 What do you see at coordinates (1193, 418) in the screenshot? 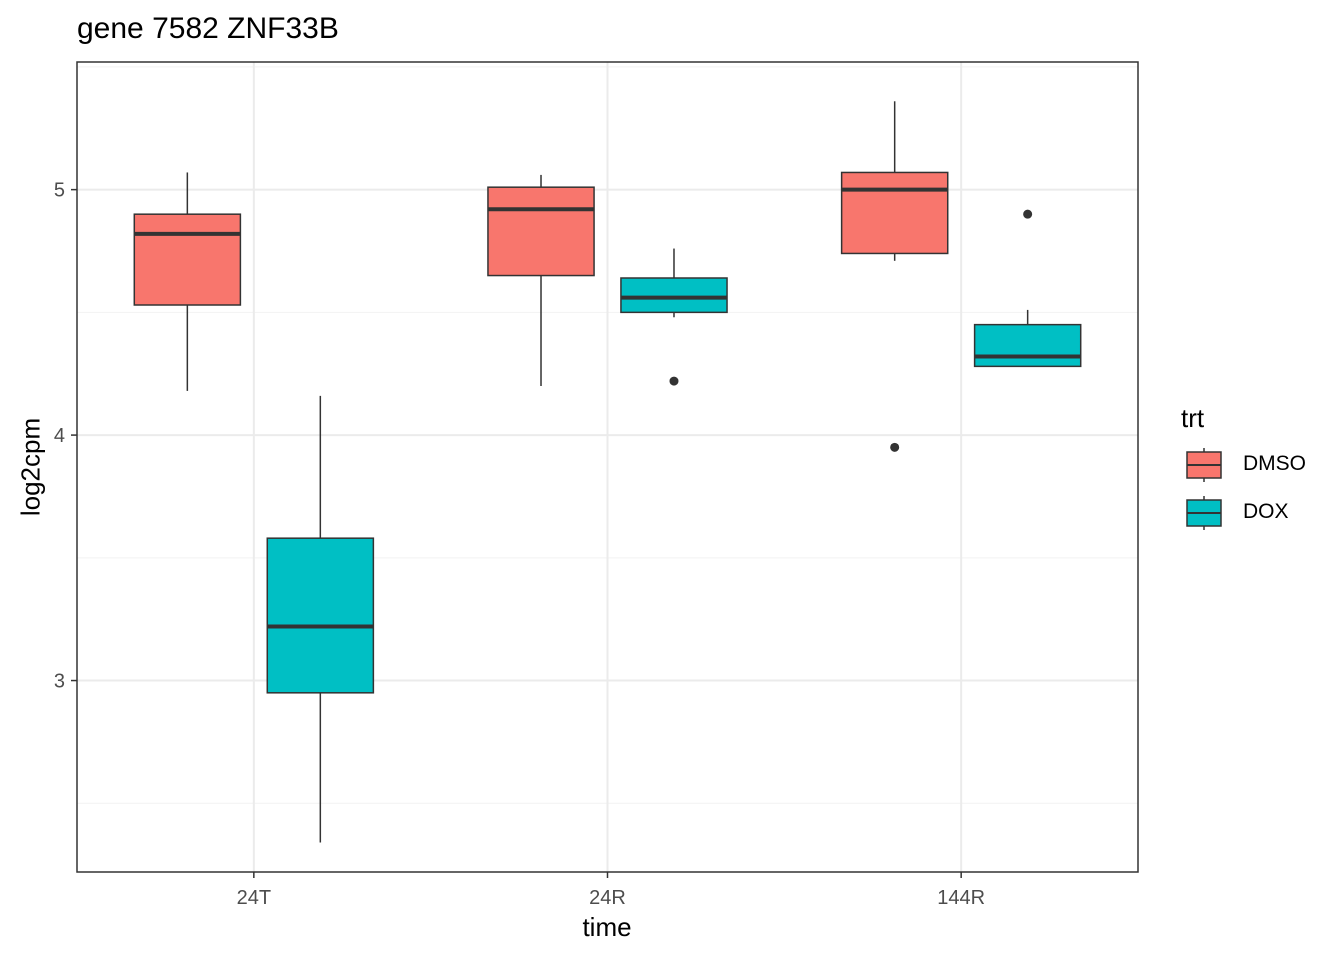
I see `legend-title: trt` at bounding box center [1193, 418].